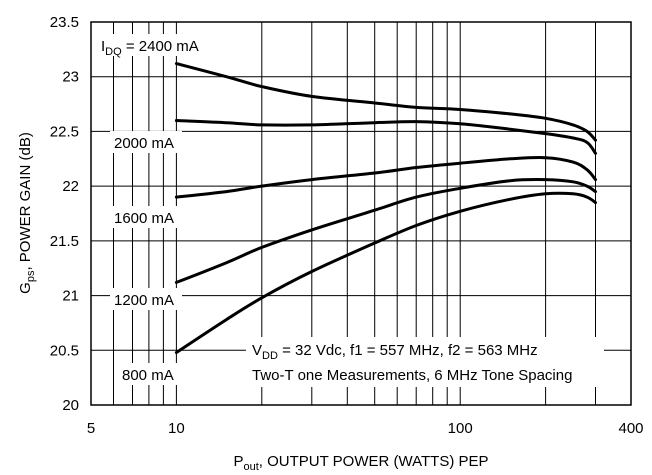 The height and width of the screenshot is (475, 652). Describe the element at coordinates (395, 352) in the screenshot. I see `annotation-conditions: VDD = 32 Vdc, f1 = 557 MHz, f2 = 563 MHz` at that location.